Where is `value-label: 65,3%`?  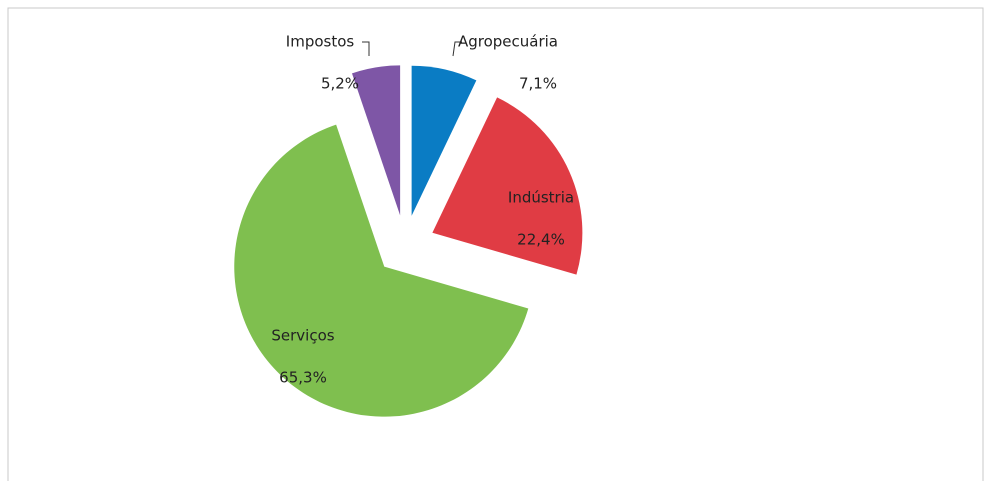 value-label: 65,3% is located at coordinates (303, 378).